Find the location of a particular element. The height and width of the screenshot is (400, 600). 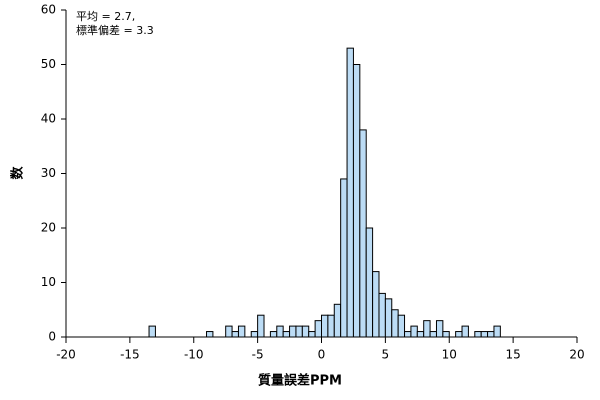

x-axis-label: 質量誤差PPM is located at coordinates (300, 381).